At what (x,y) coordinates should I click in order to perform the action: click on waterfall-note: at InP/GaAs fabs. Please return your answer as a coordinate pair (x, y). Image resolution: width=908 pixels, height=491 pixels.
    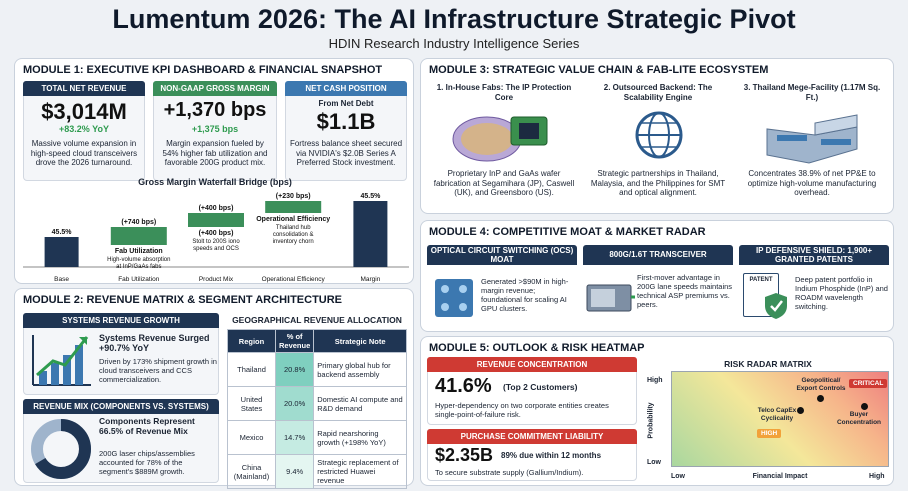
    Looking at the image, I should click on (138, 267).